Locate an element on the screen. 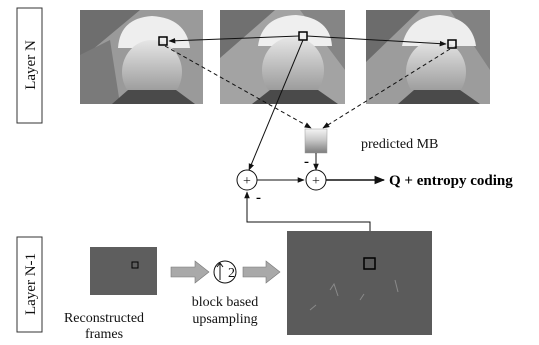  left-minus-sign: - is located at coordinates (258, 198).